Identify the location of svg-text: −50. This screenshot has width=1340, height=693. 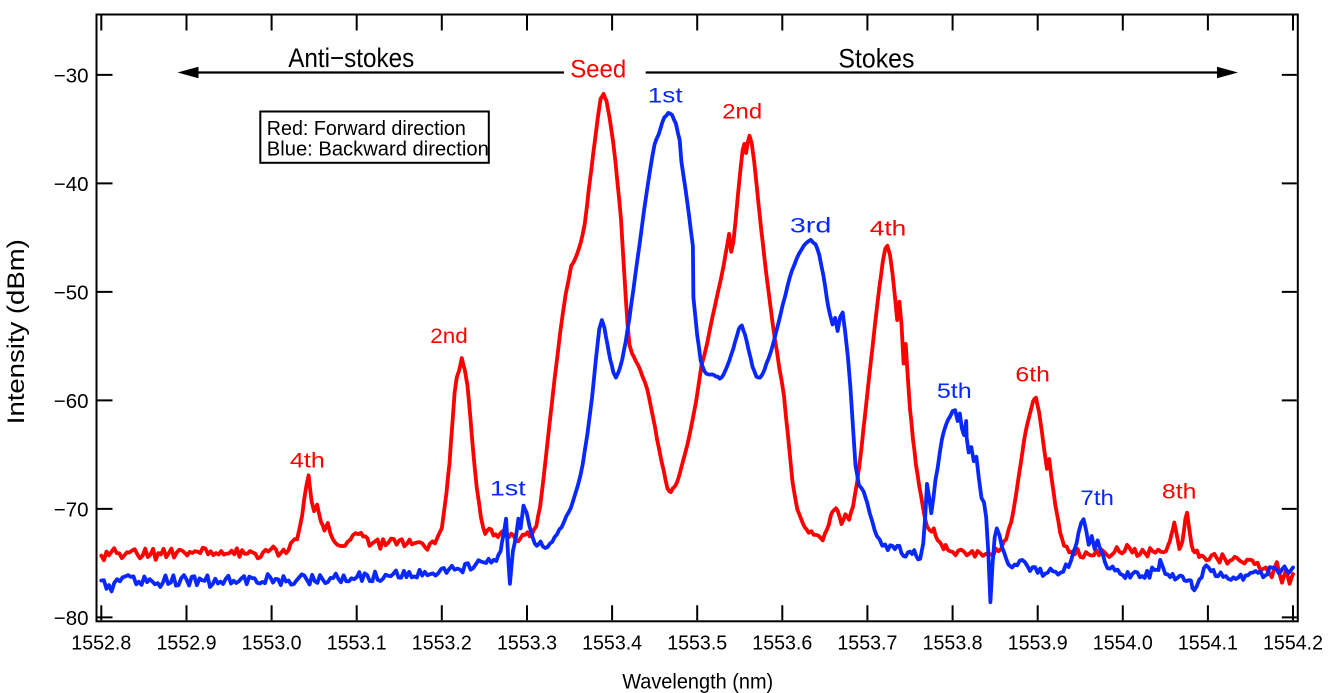
(71, 293).